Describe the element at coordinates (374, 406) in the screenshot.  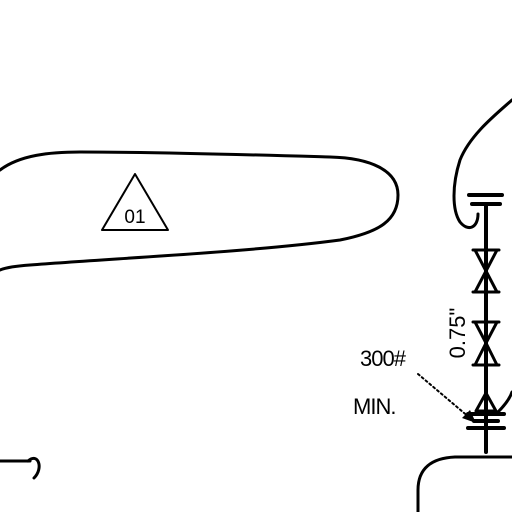
I see `pressure-rating-min-label: MIN.` at that location.